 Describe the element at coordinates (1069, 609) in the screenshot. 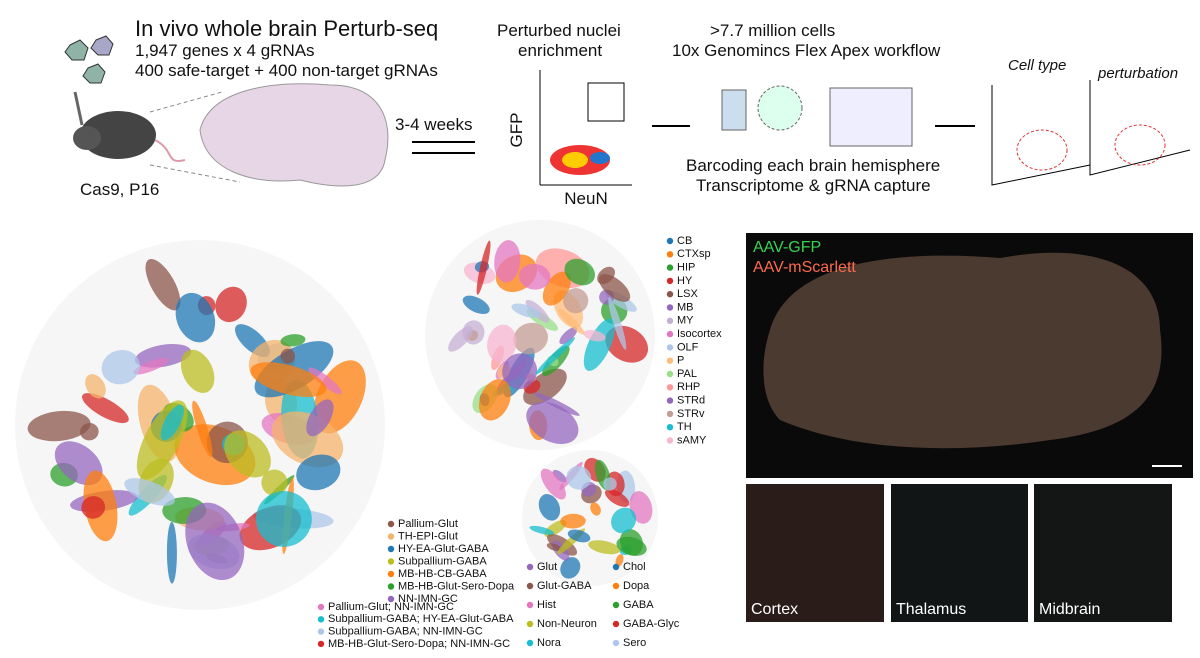

I see `region-label: Midbrain` at that location.